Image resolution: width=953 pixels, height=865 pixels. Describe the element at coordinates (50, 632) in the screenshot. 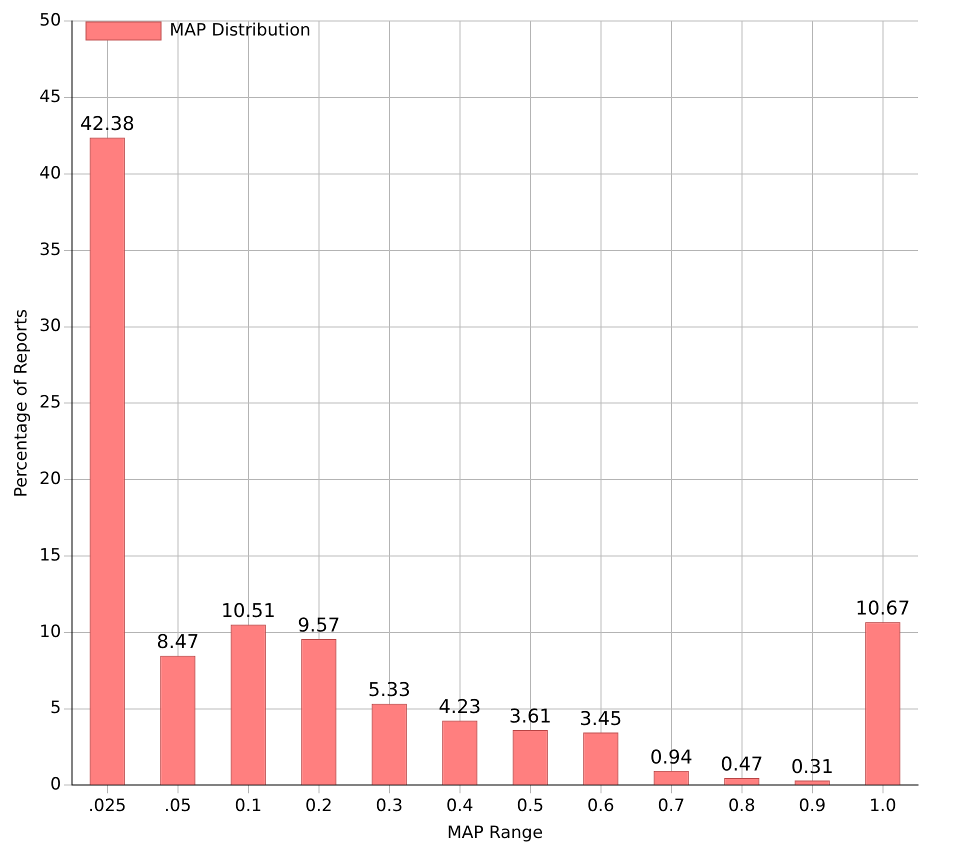

I see `y-tick-label: 10` at that location.